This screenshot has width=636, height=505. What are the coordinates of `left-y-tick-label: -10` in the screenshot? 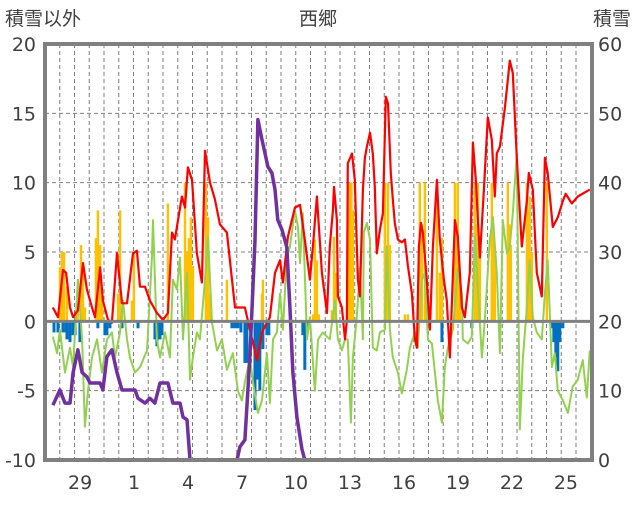 It's located at (20, 461).